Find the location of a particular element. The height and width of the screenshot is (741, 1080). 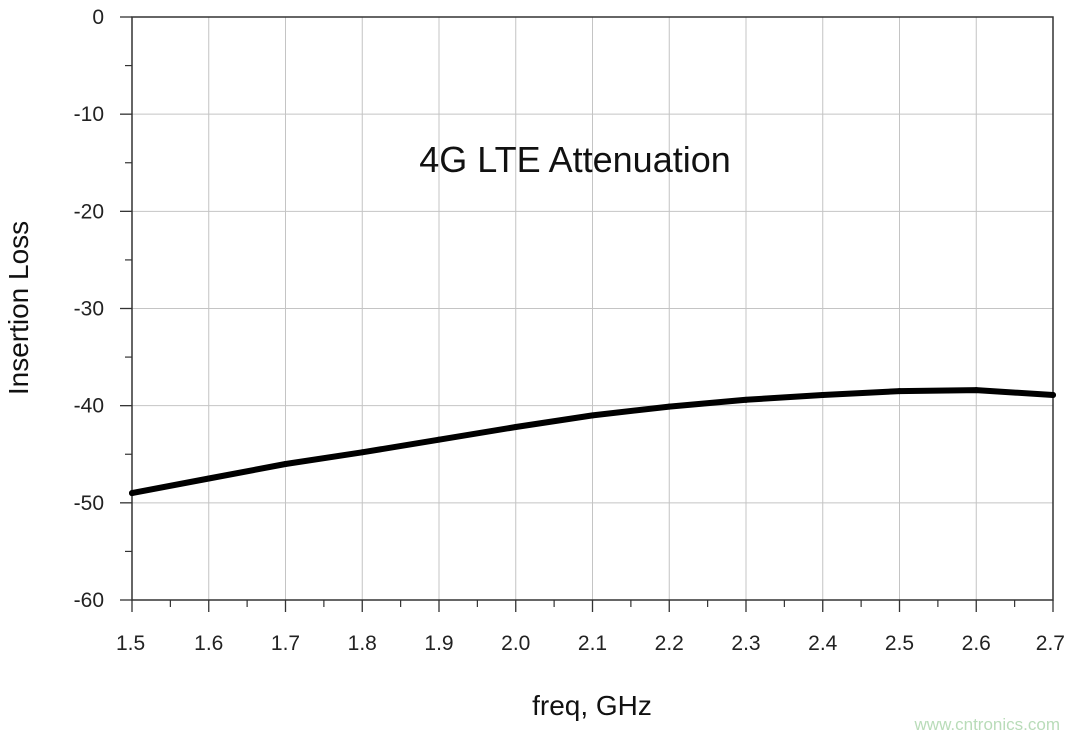

x-tick-label: 2.5 is located at coordinates (899, 643).